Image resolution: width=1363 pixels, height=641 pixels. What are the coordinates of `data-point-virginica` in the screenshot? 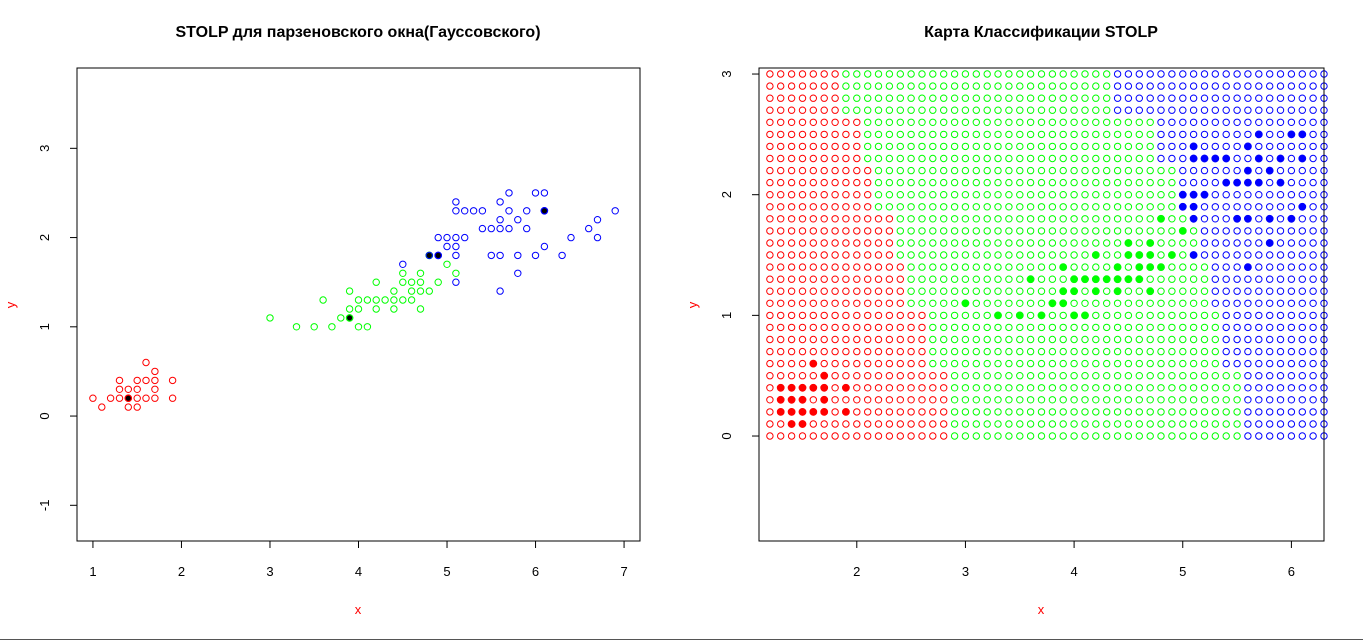 It's located at (597, 237).